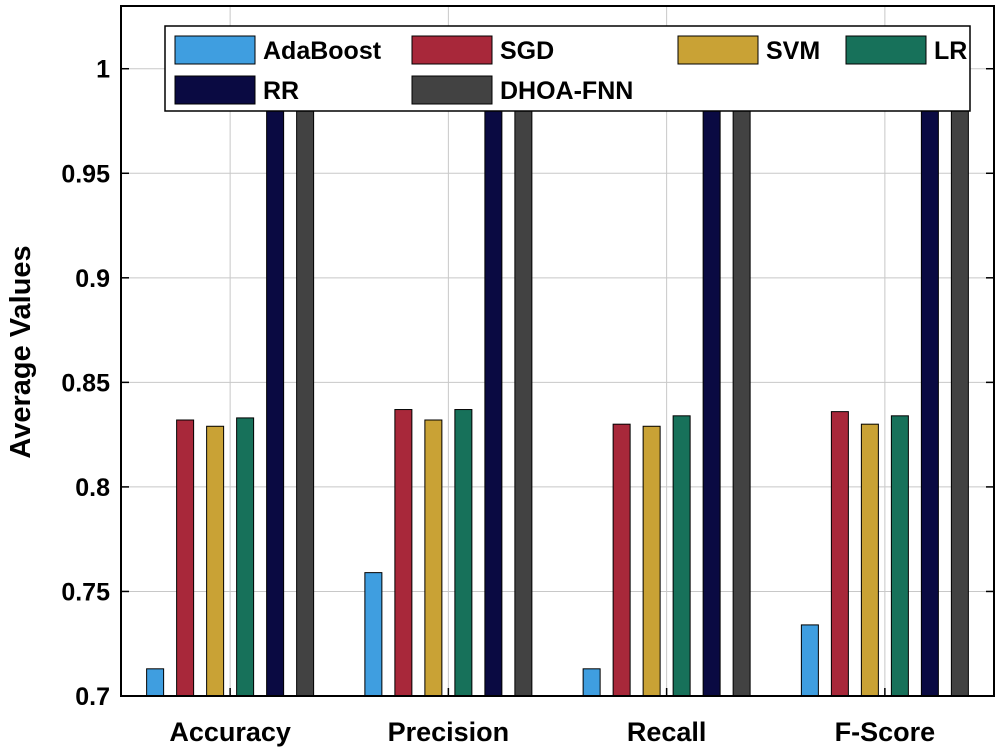 The width and height of the screenshot is (1000, 752). Describe the element at coordinates (566, 91) in the screenshot. I see `legend-label-dhoa-fnn: DHOA-FNN` at that location.